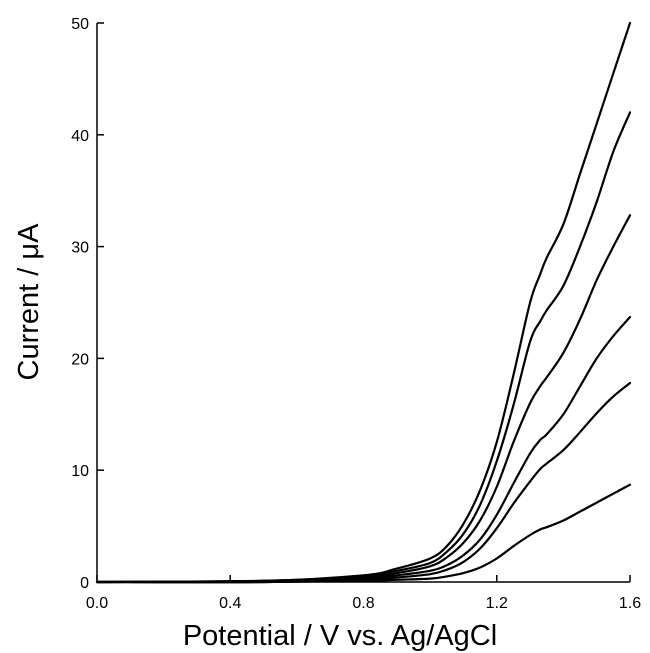 The image size is (650, 653). I want to click on y-tick-label: 20, so click(80, 359).